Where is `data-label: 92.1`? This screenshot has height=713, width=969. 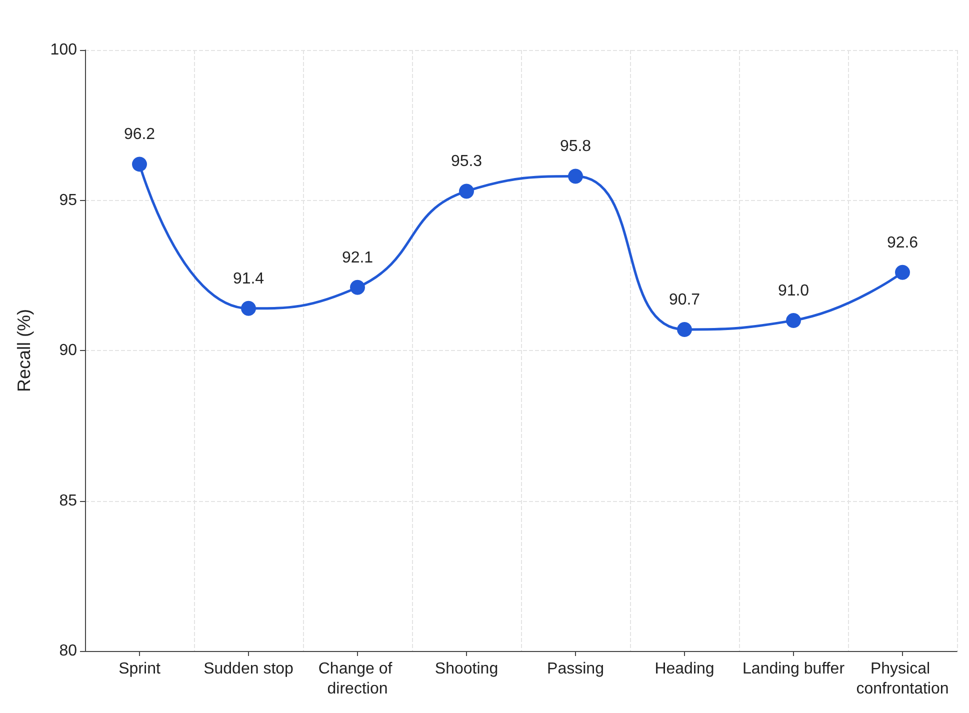 data-label: 92.1 is located at coordinates (358, 257).